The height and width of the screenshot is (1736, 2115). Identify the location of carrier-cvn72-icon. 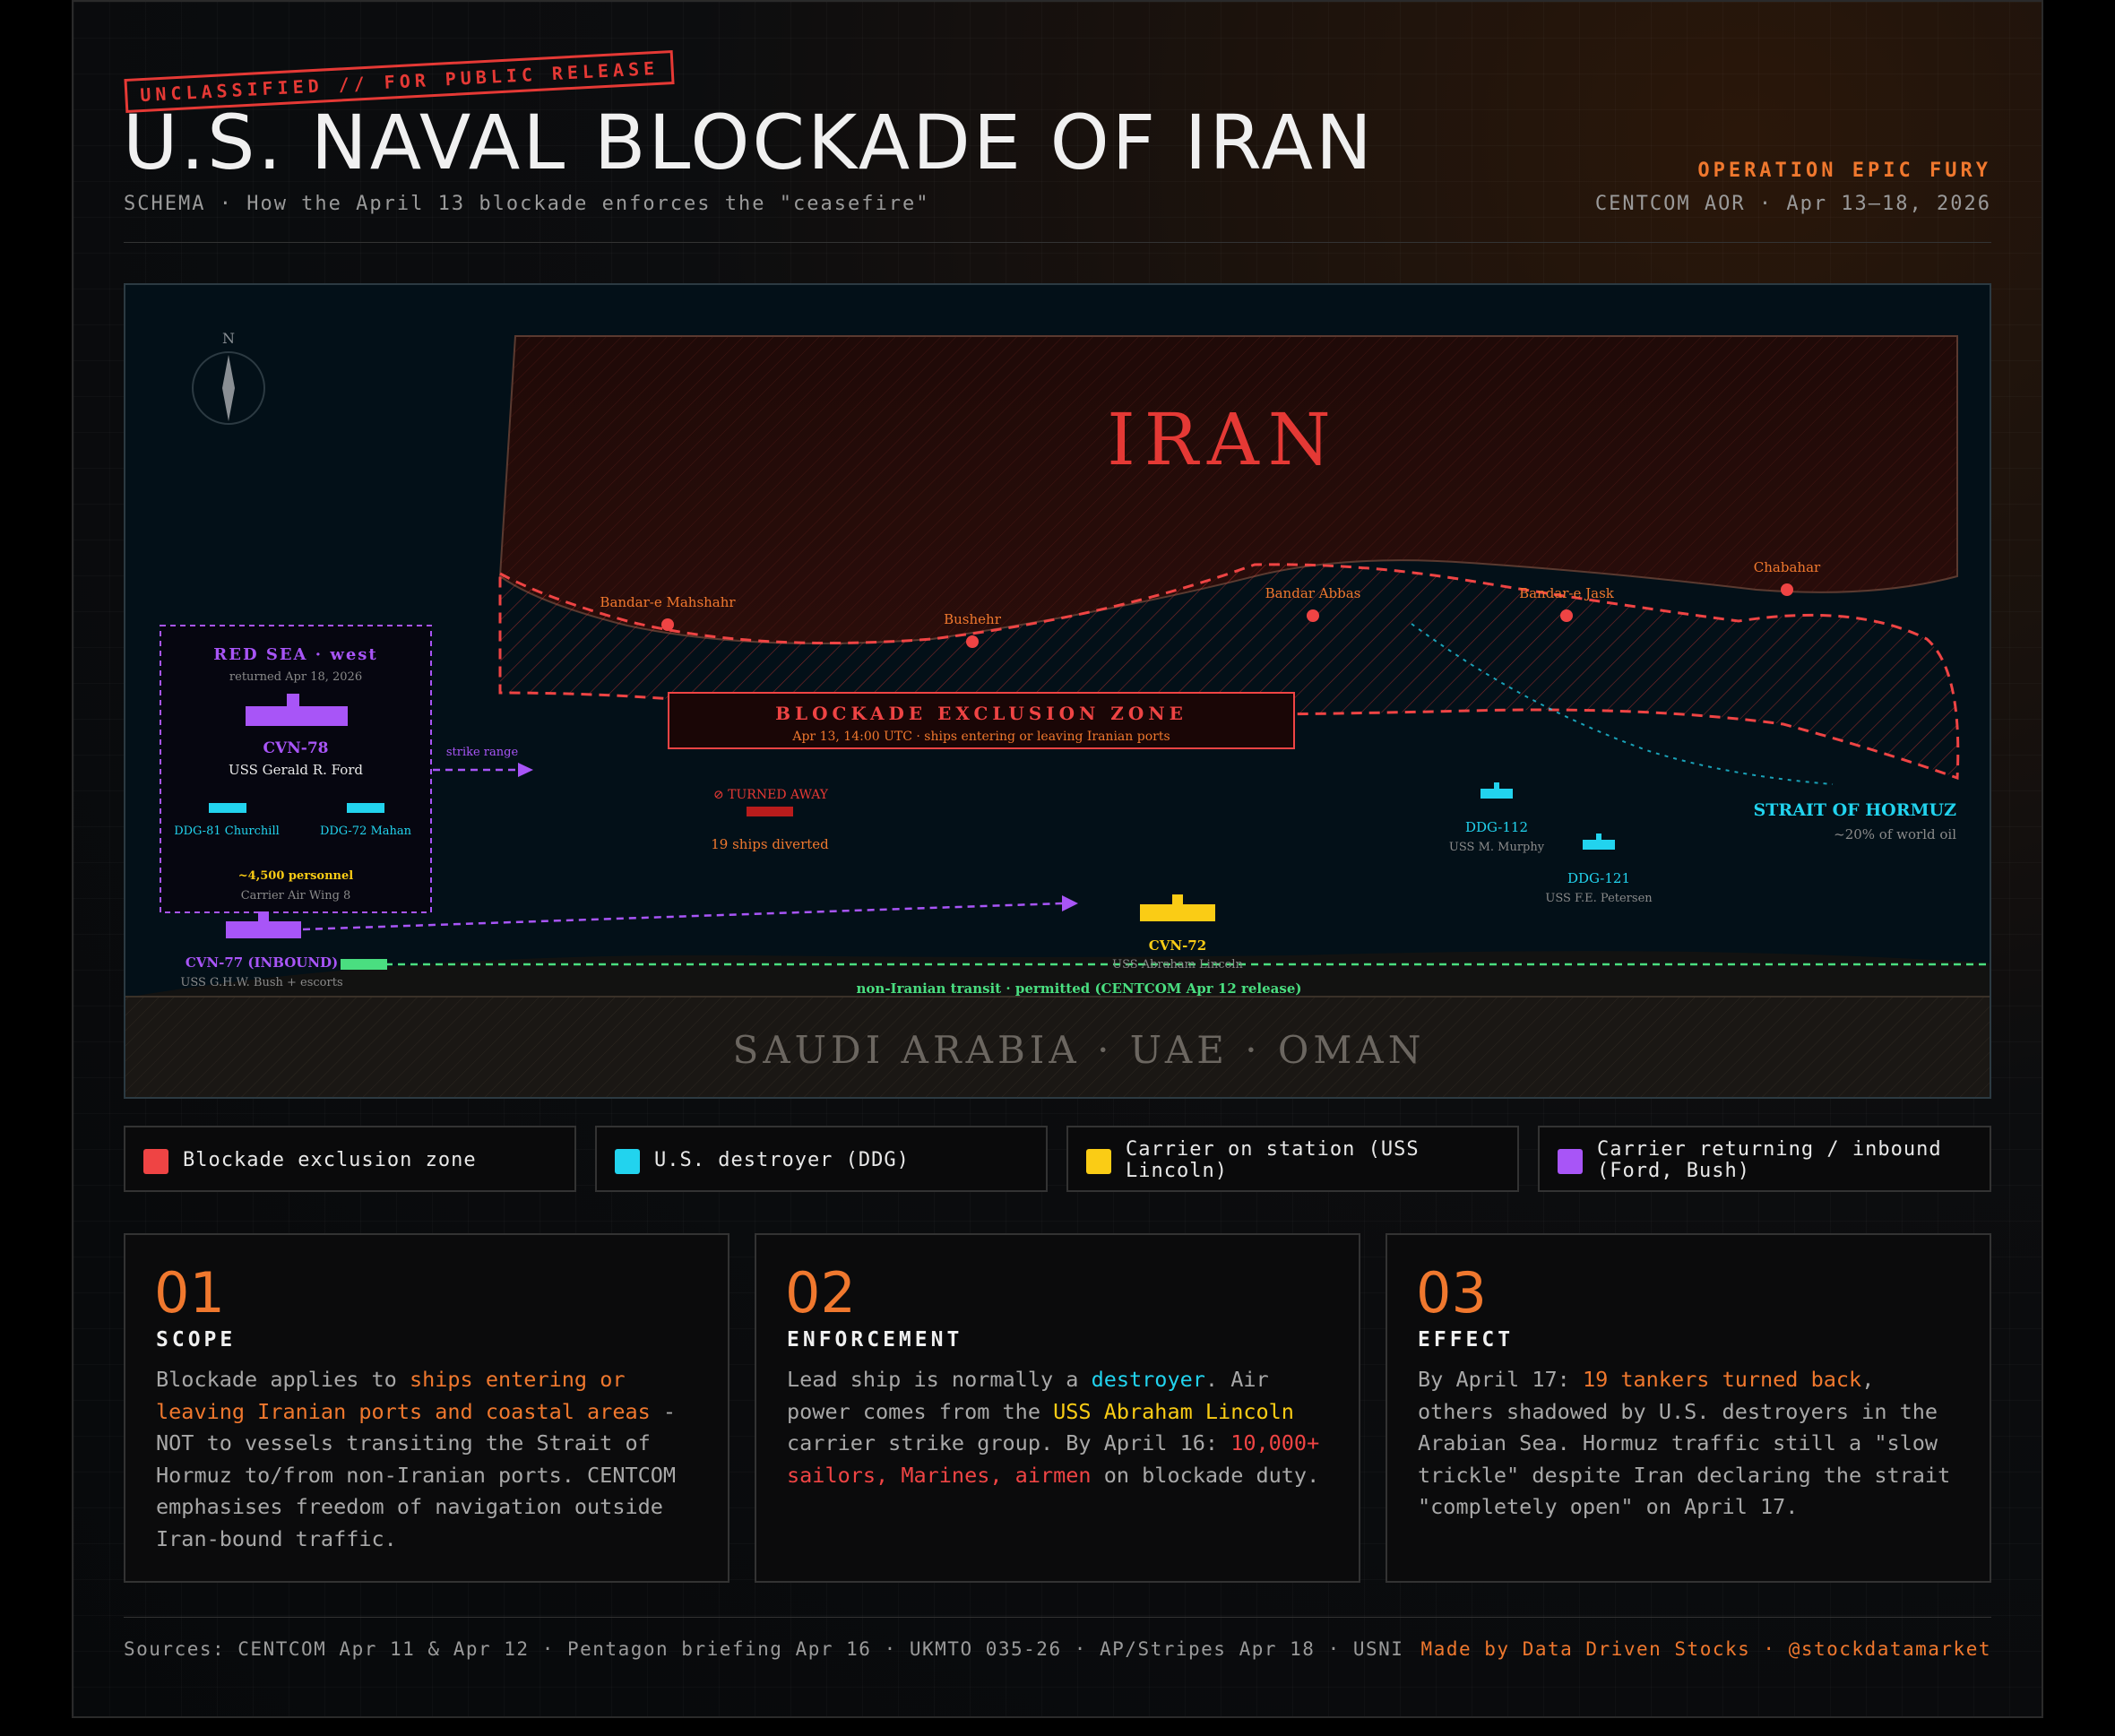
(1178, 907).